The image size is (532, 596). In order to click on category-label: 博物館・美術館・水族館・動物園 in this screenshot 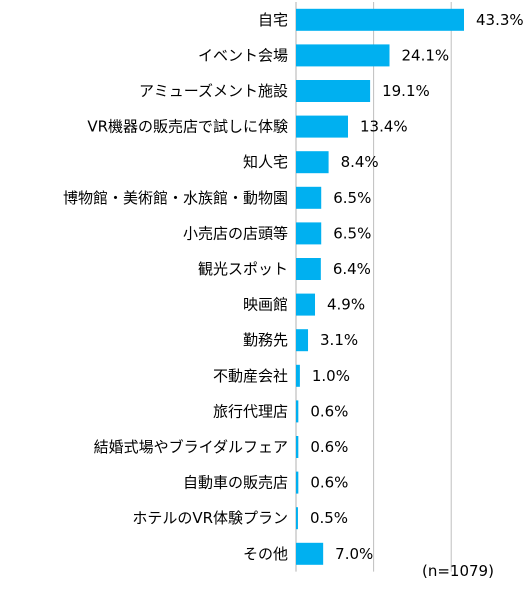, I will do `click(175, 198)`.